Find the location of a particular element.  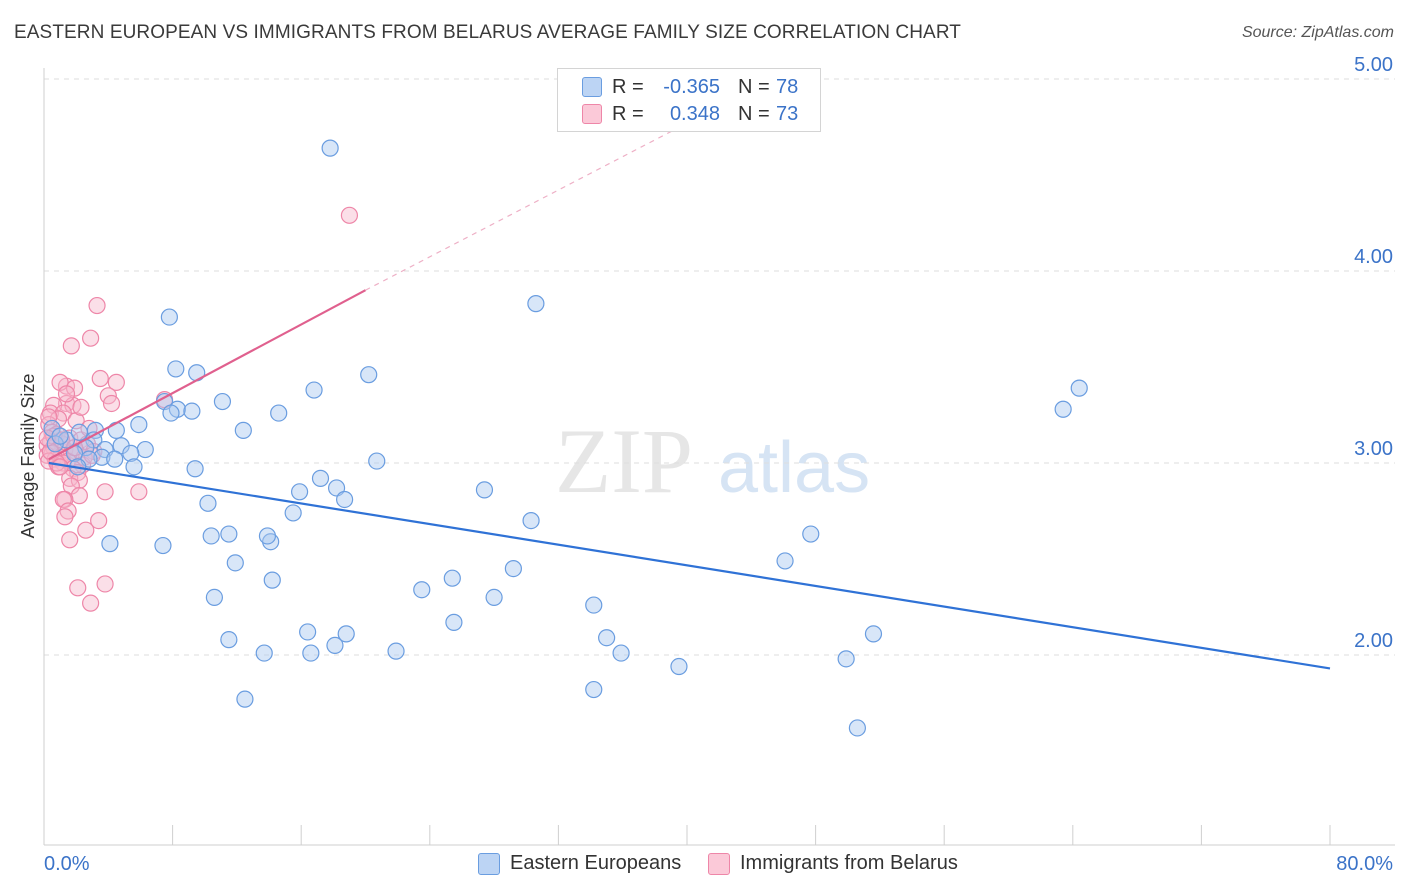

bottom-legend-belarus: Immigrants from Belarus is located at coordinates (833, 863).